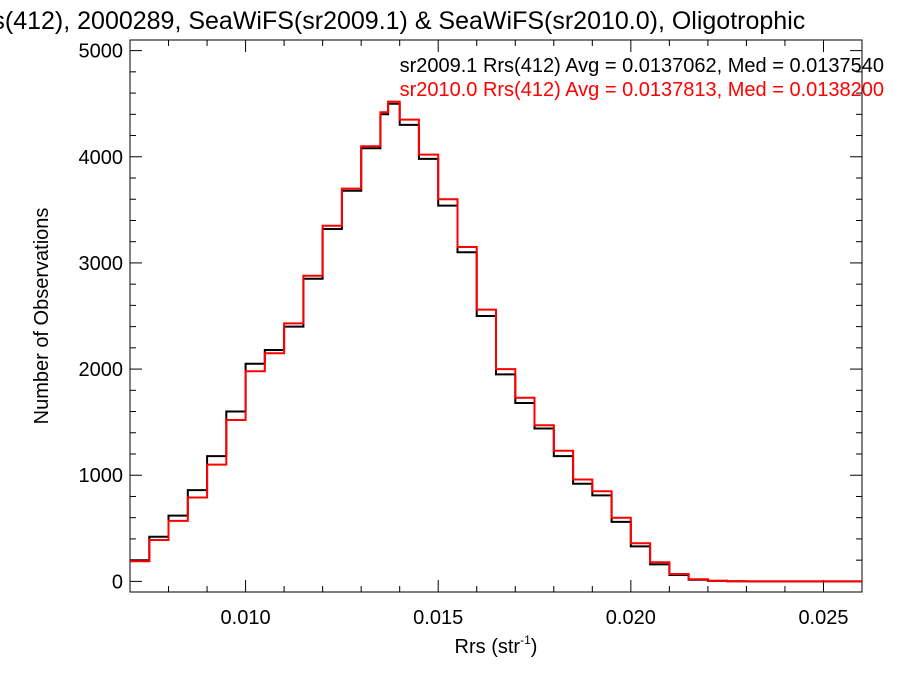 The image size is (900, 675). What do you see at coordinates (101, 264) in the screenshot?
I see `y-tick-label: 3000` at bounding box center [101, 264].